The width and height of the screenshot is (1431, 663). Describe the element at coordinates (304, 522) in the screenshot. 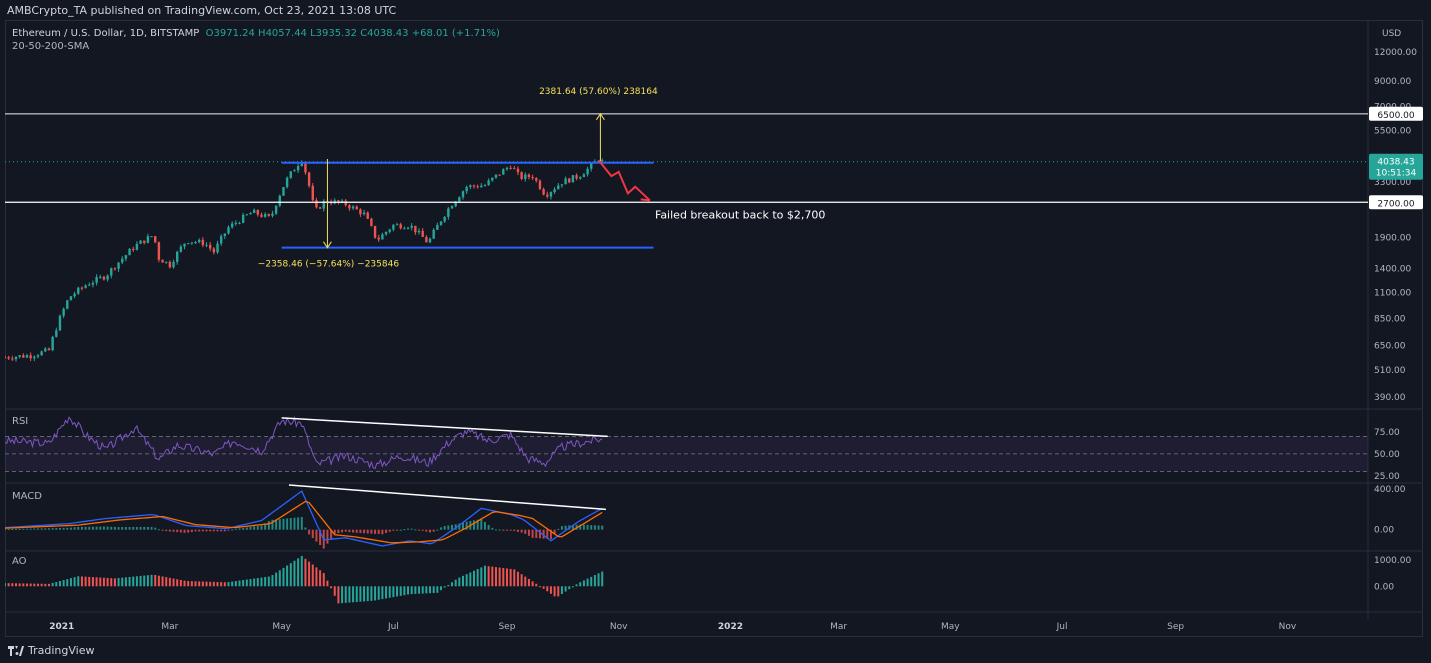

I see `macd-signal-line` at that location.